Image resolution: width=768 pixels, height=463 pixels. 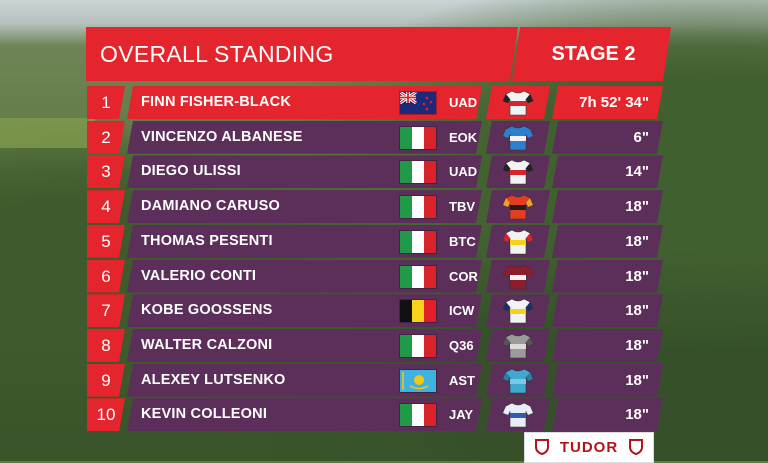 What do you see at coordinates (463, 276) in the screenshot?
I see `team-code: COR` at bounding box center [463, 276].